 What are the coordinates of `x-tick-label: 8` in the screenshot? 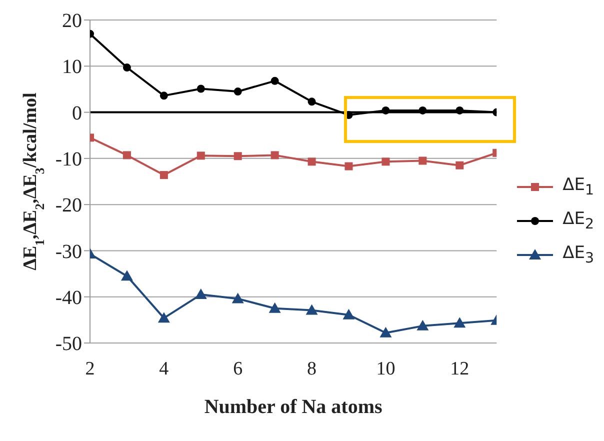 It's located at (312, 369).